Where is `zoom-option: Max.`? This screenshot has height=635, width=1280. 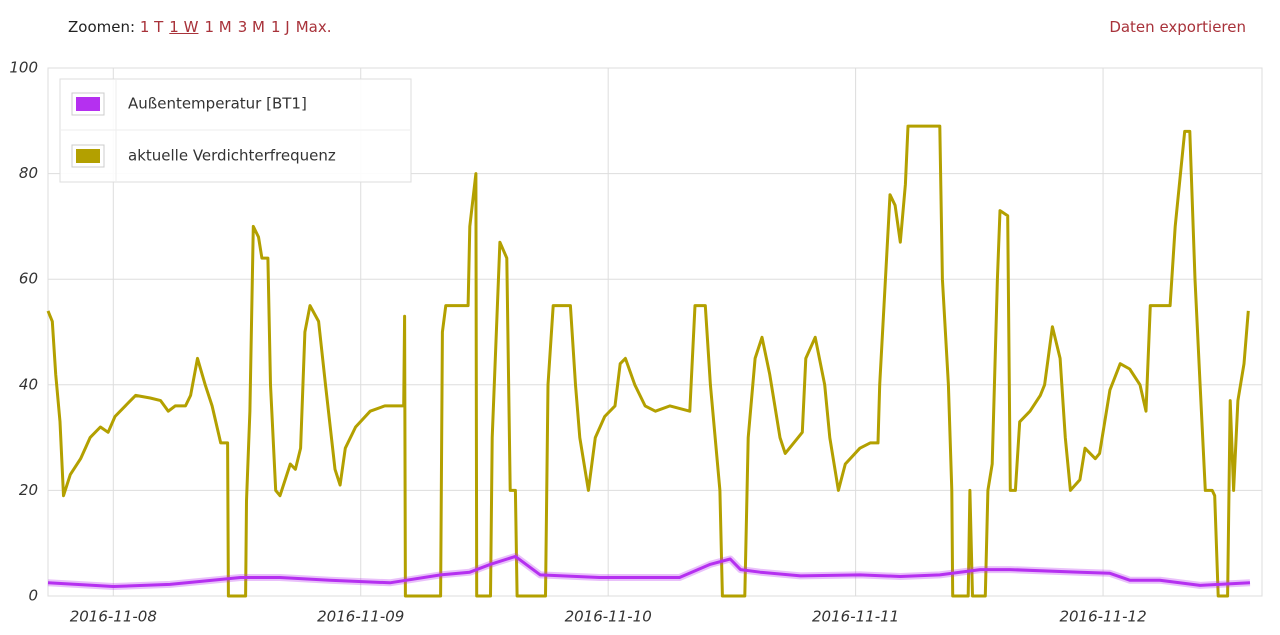 zoom-option: Max. is located at coordinates (313, 27).